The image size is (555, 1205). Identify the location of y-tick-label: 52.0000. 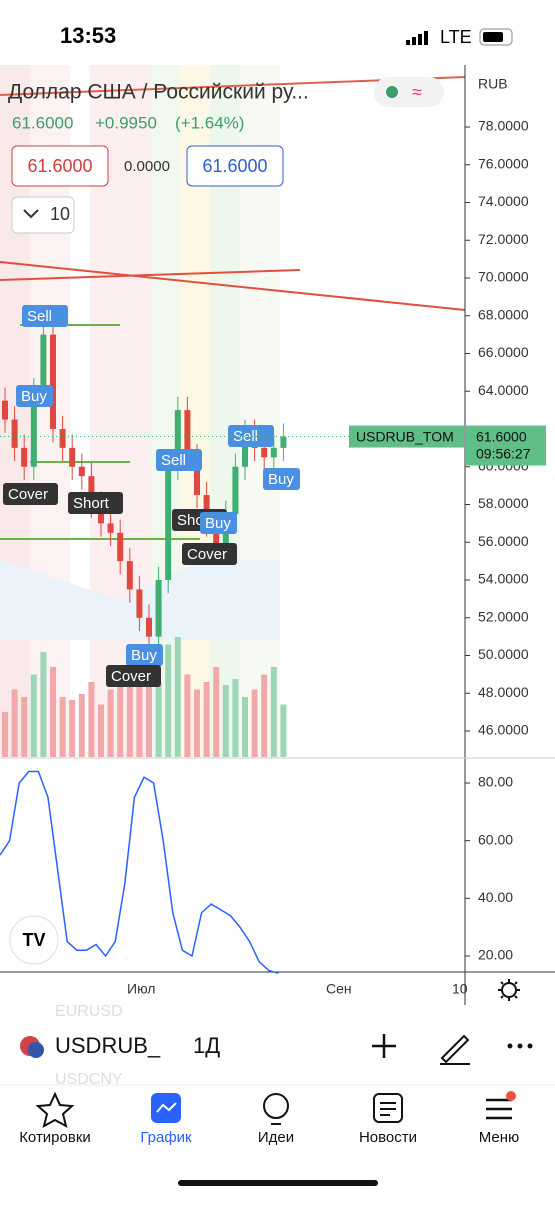
(503, 616).